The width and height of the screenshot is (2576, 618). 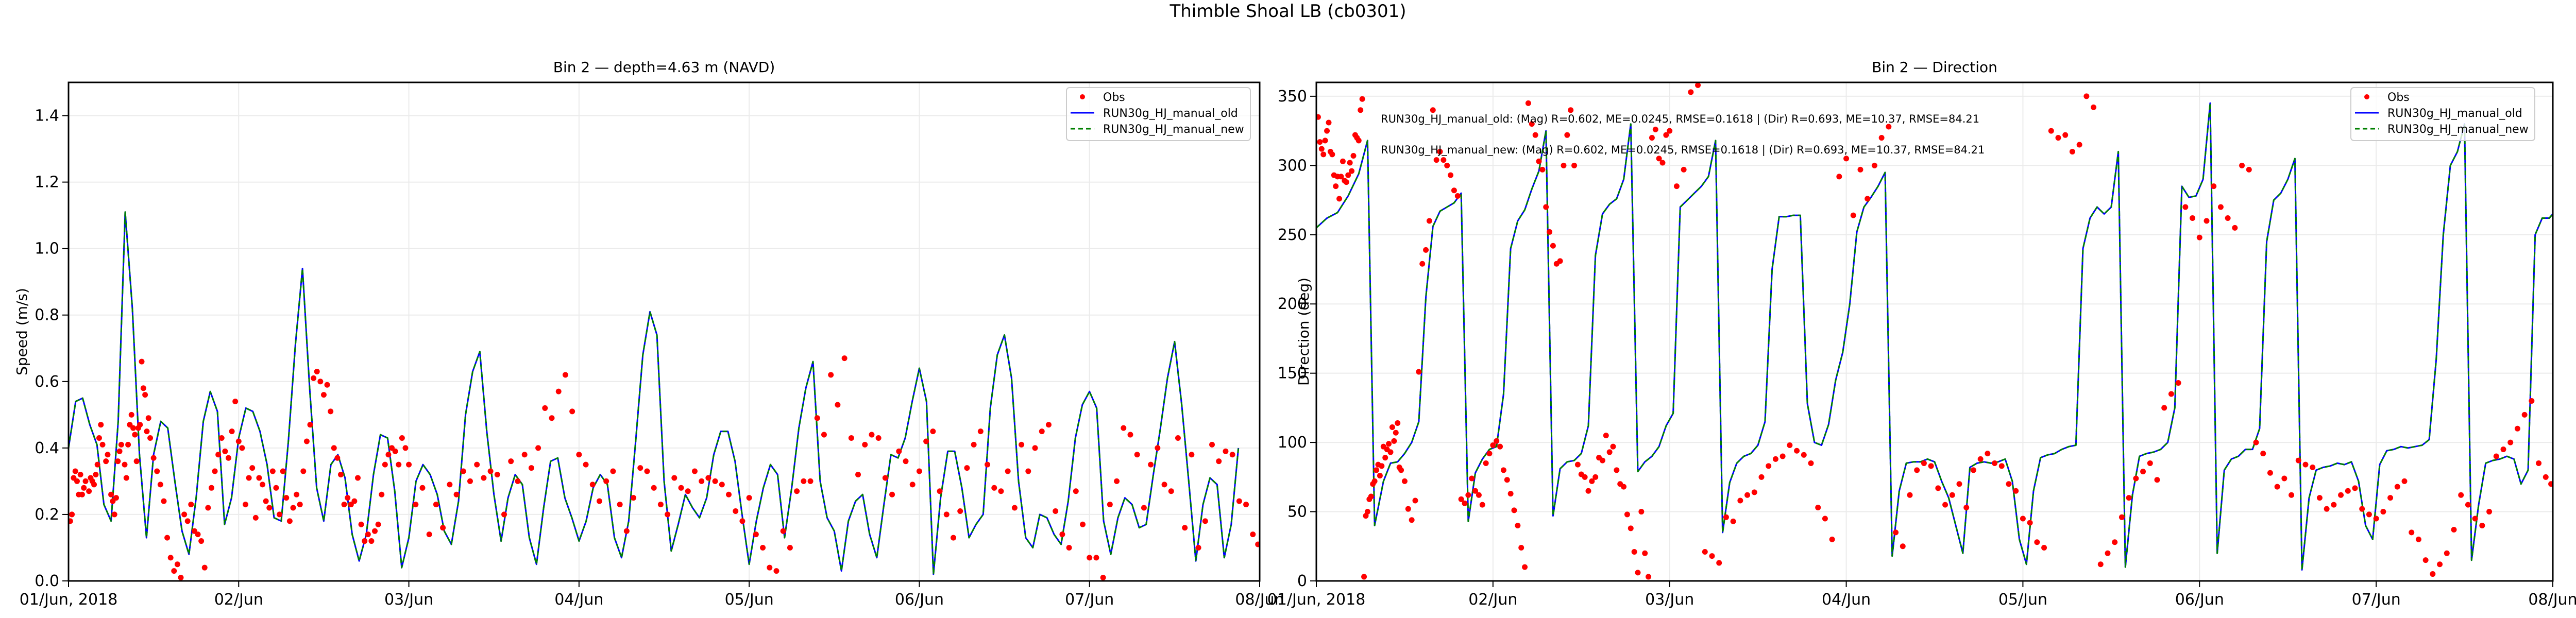 I want to click on direction-x-tick-label: 04/Jun, so click(x=1846, y=600).